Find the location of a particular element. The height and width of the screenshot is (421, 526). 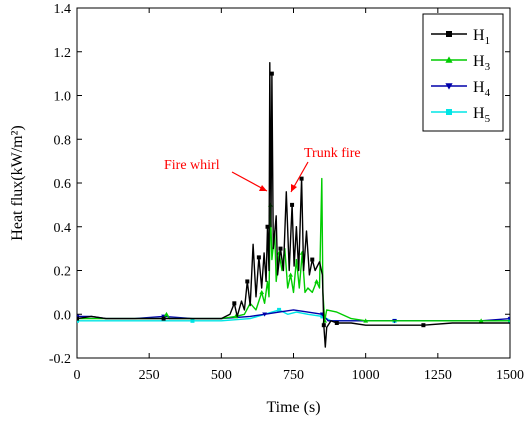

annotation-trunk-fire-arrowhead is located at coordinates (294, 188).